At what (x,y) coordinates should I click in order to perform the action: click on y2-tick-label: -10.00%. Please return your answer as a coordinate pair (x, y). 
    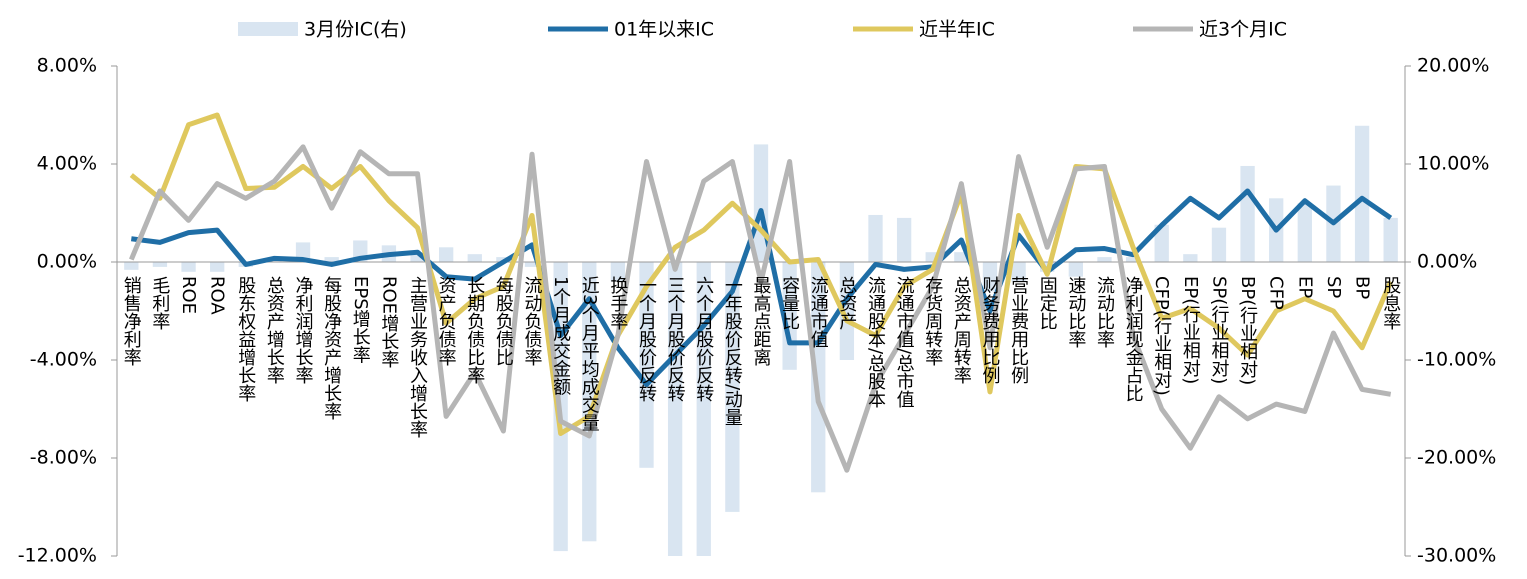
    Looking at the image, I should click on (1456, 360).